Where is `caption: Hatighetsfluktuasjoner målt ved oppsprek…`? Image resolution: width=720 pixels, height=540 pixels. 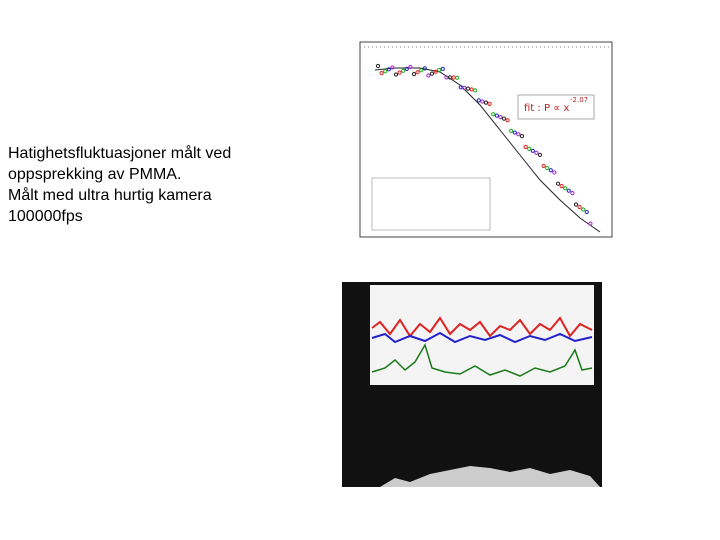
caption: Hatighetsfluktuasjoner målt ved oppsprek… is located at coordinates (119, 185).